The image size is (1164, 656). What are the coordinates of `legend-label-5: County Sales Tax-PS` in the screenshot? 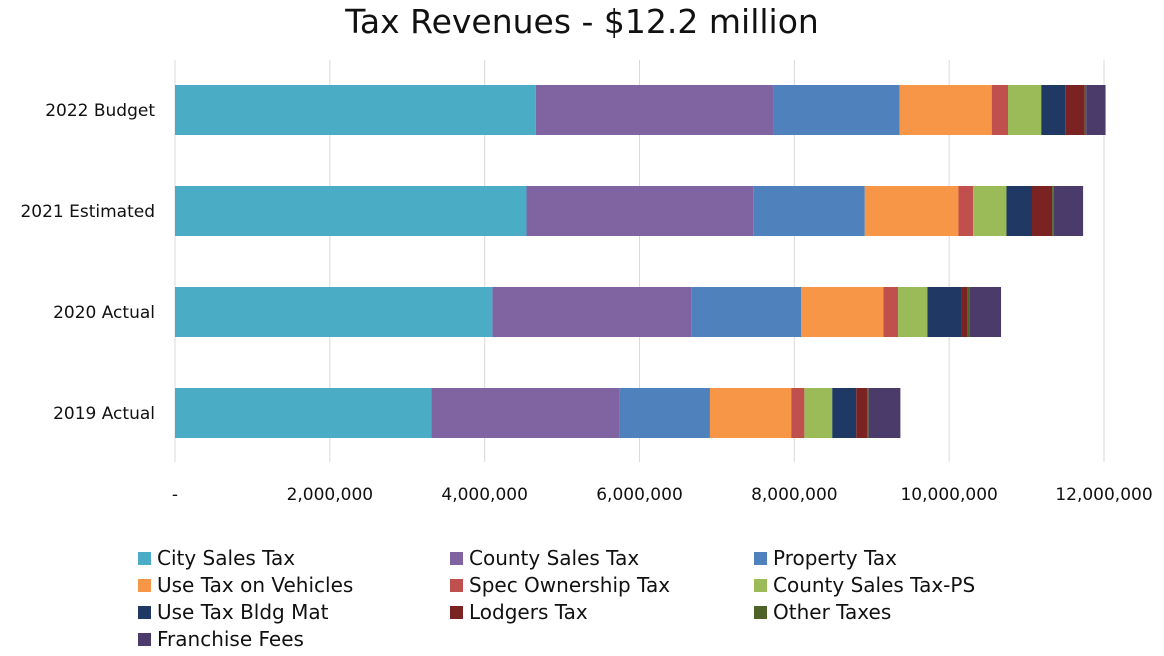 It's located at (874, 585).